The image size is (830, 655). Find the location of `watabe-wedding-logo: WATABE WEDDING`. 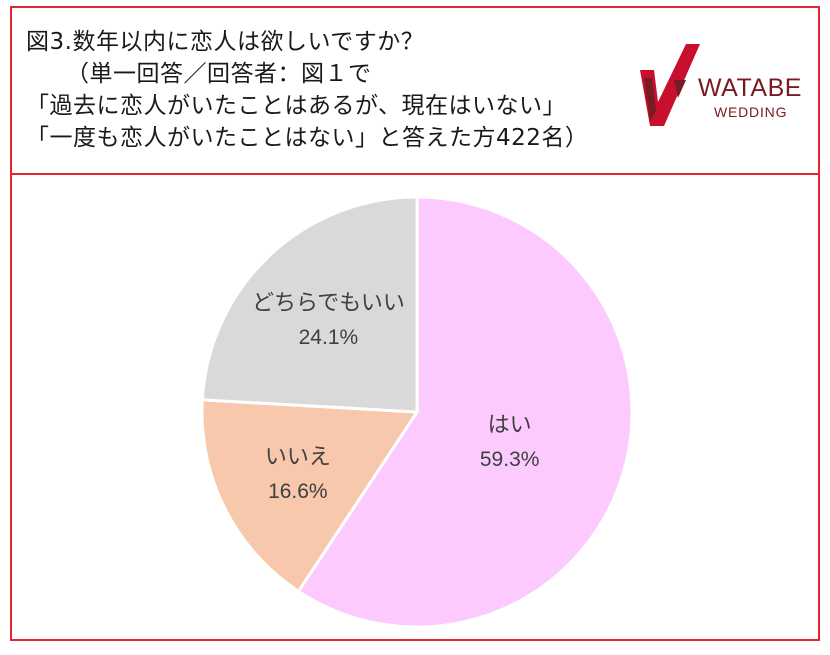

watabe-wedding-logo: WATABE WEDDING is located at coordinates (724, 86).